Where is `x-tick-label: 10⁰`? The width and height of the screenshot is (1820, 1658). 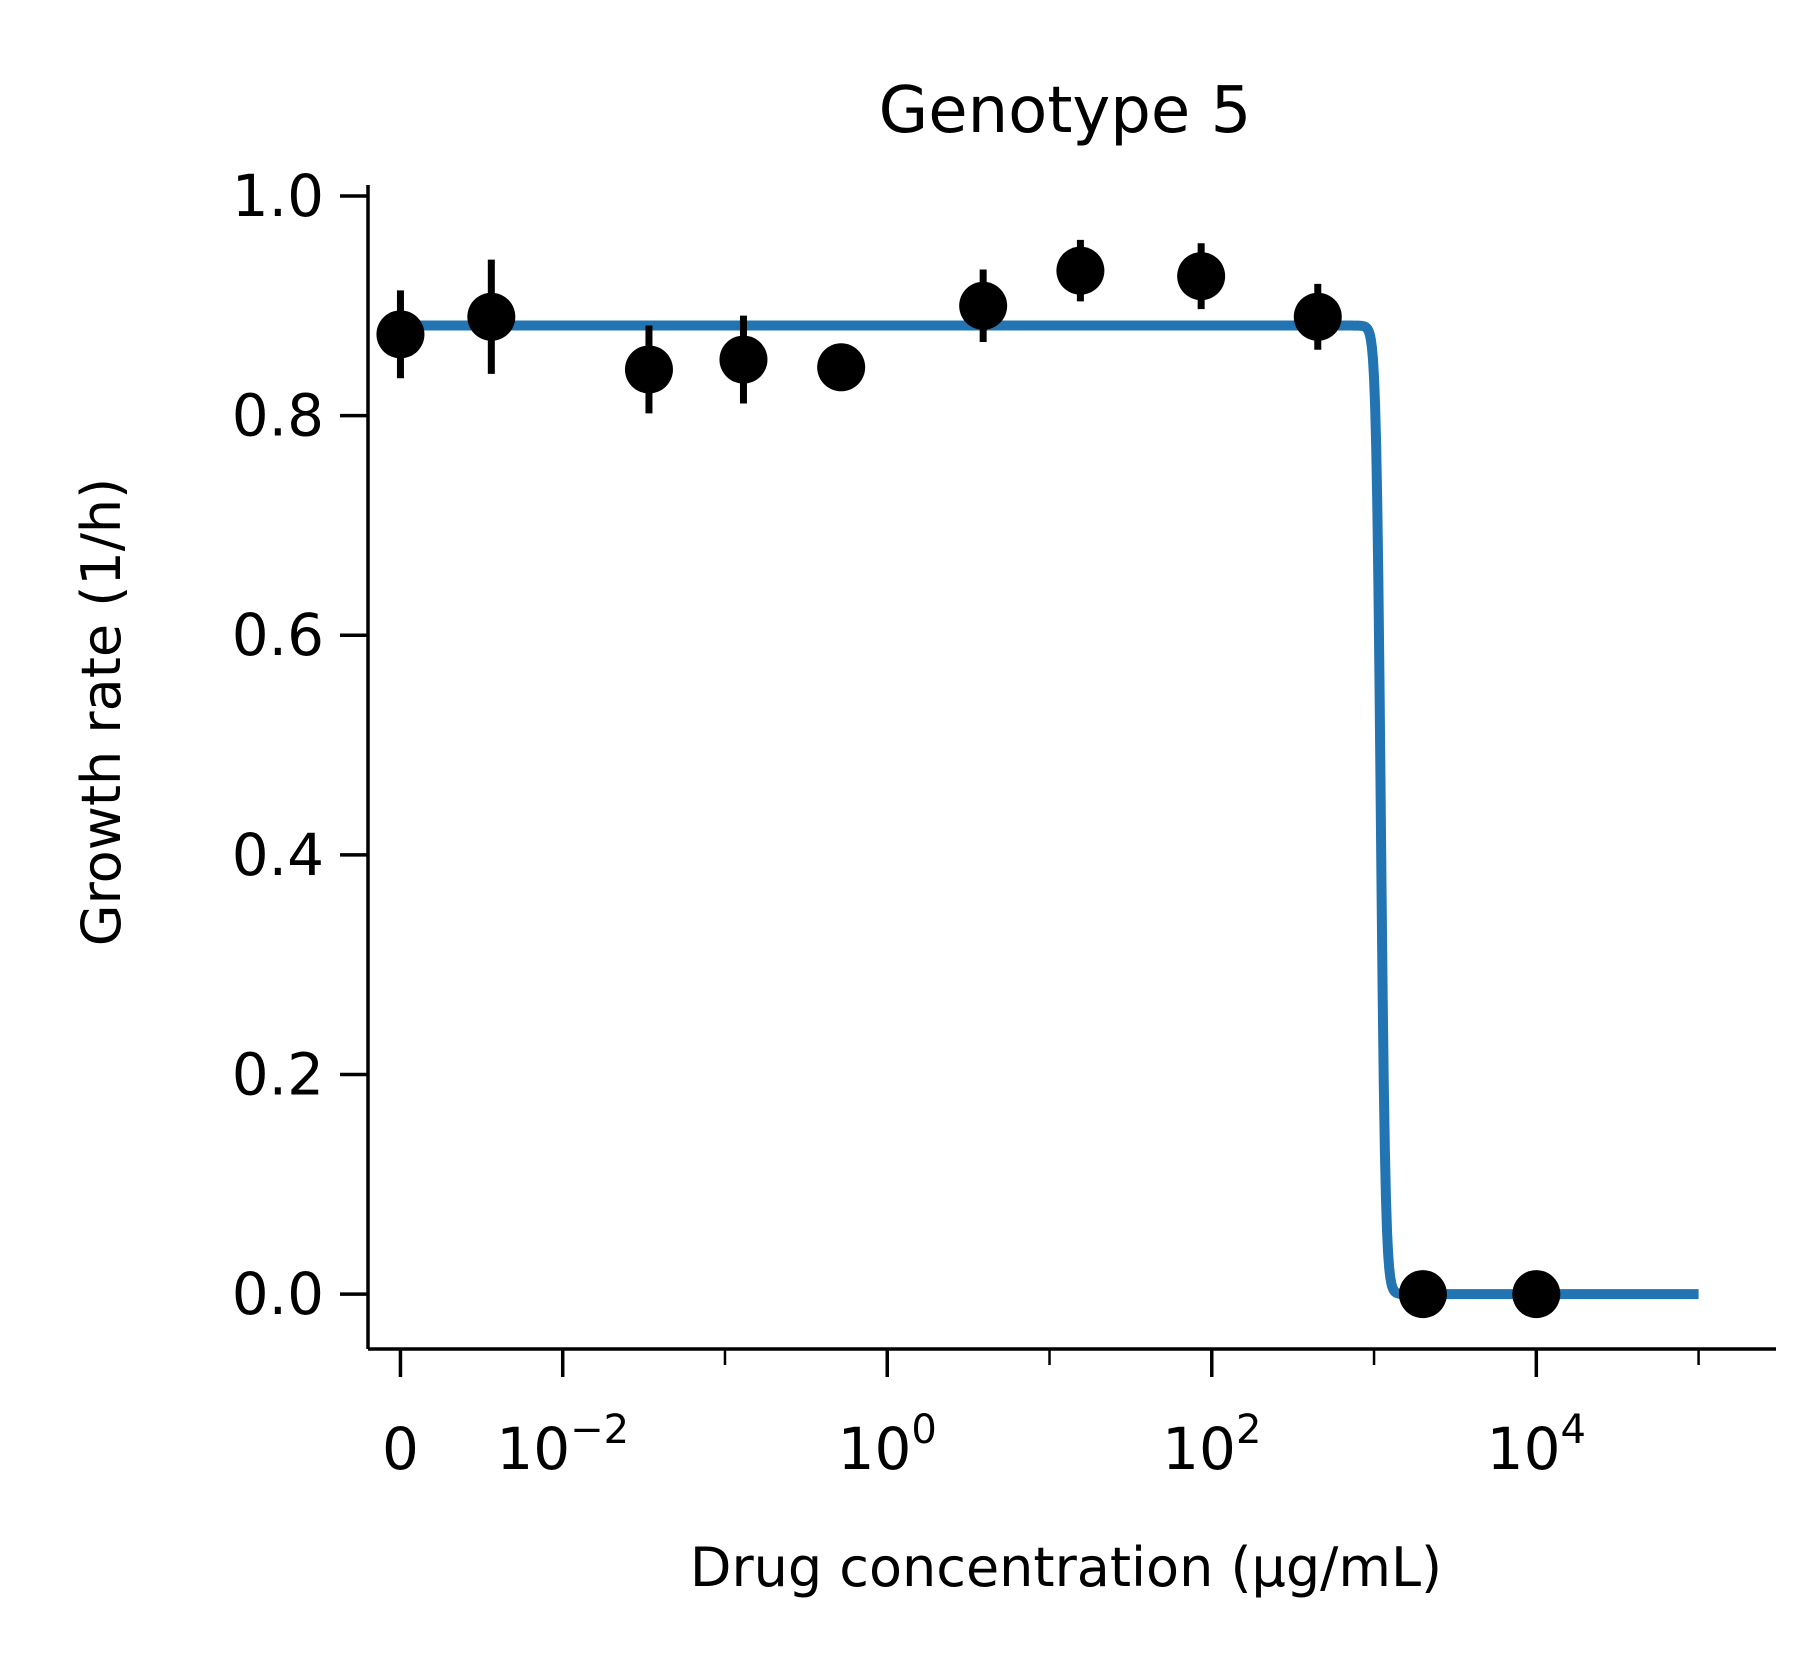
x-tick-label: 10⁰ is located at coordinates (887, 1445).